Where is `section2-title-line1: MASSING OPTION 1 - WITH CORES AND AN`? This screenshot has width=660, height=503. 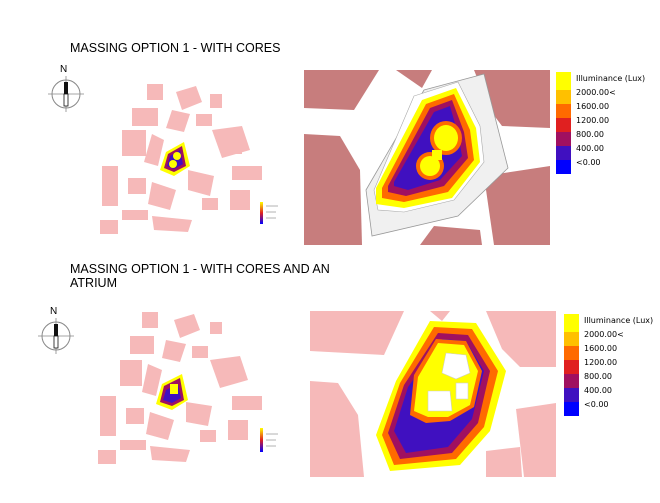 section2-title-line1: MASSING OPTION 1 - WITH CORES AND AN is located at coordinates (200, 269).